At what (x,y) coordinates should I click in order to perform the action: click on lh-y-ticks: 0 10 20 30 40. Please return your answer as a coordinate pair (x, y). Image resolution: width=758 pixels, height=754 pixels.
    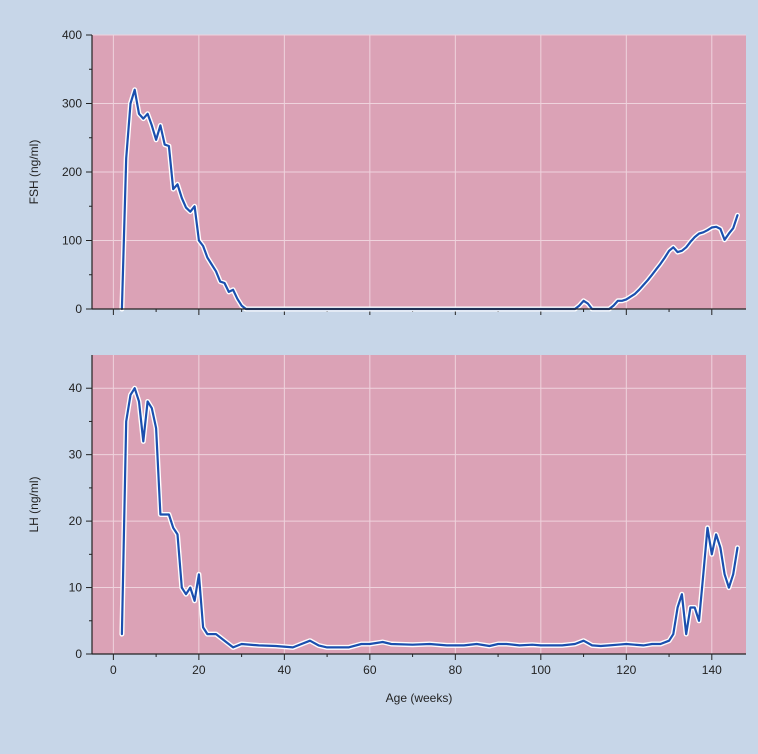
    Looking at the image, I should click on (80, 521).